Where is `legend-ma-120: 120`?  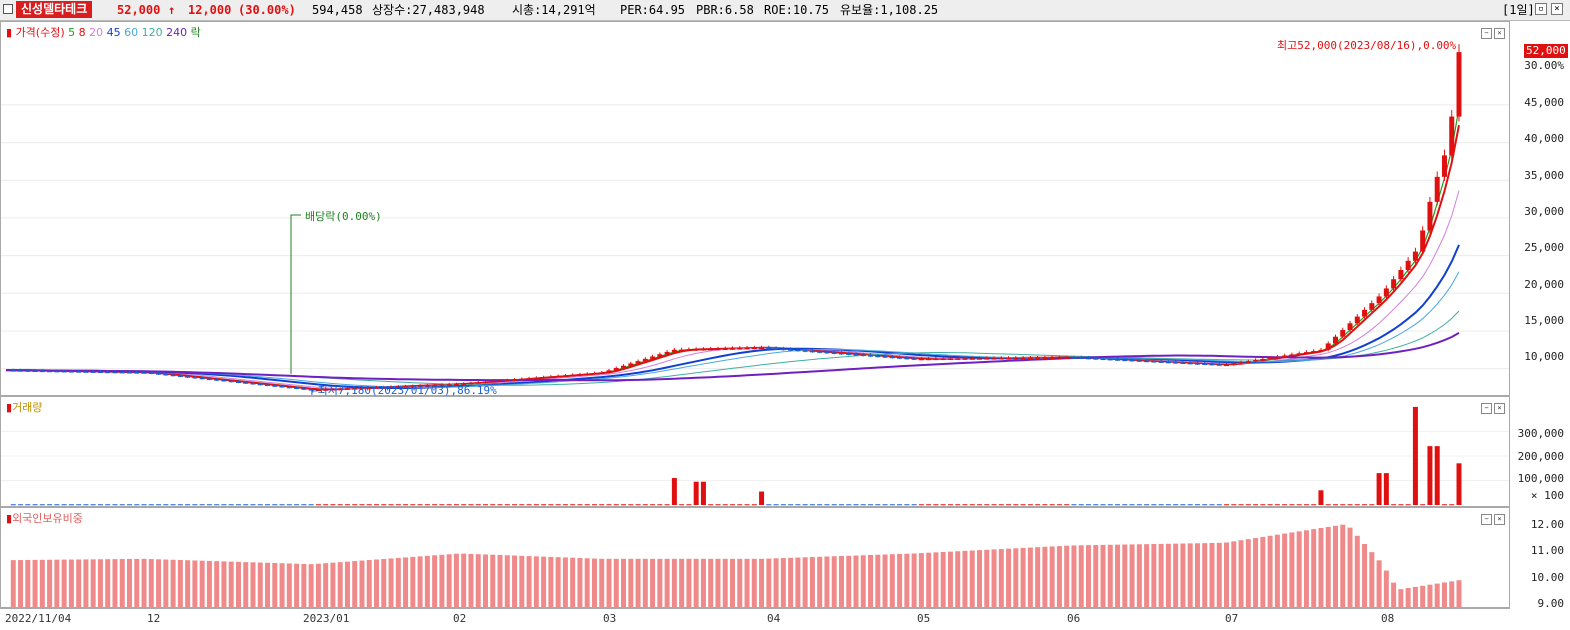
legend-ma-120: 120 is located at coordinates (152, 32).